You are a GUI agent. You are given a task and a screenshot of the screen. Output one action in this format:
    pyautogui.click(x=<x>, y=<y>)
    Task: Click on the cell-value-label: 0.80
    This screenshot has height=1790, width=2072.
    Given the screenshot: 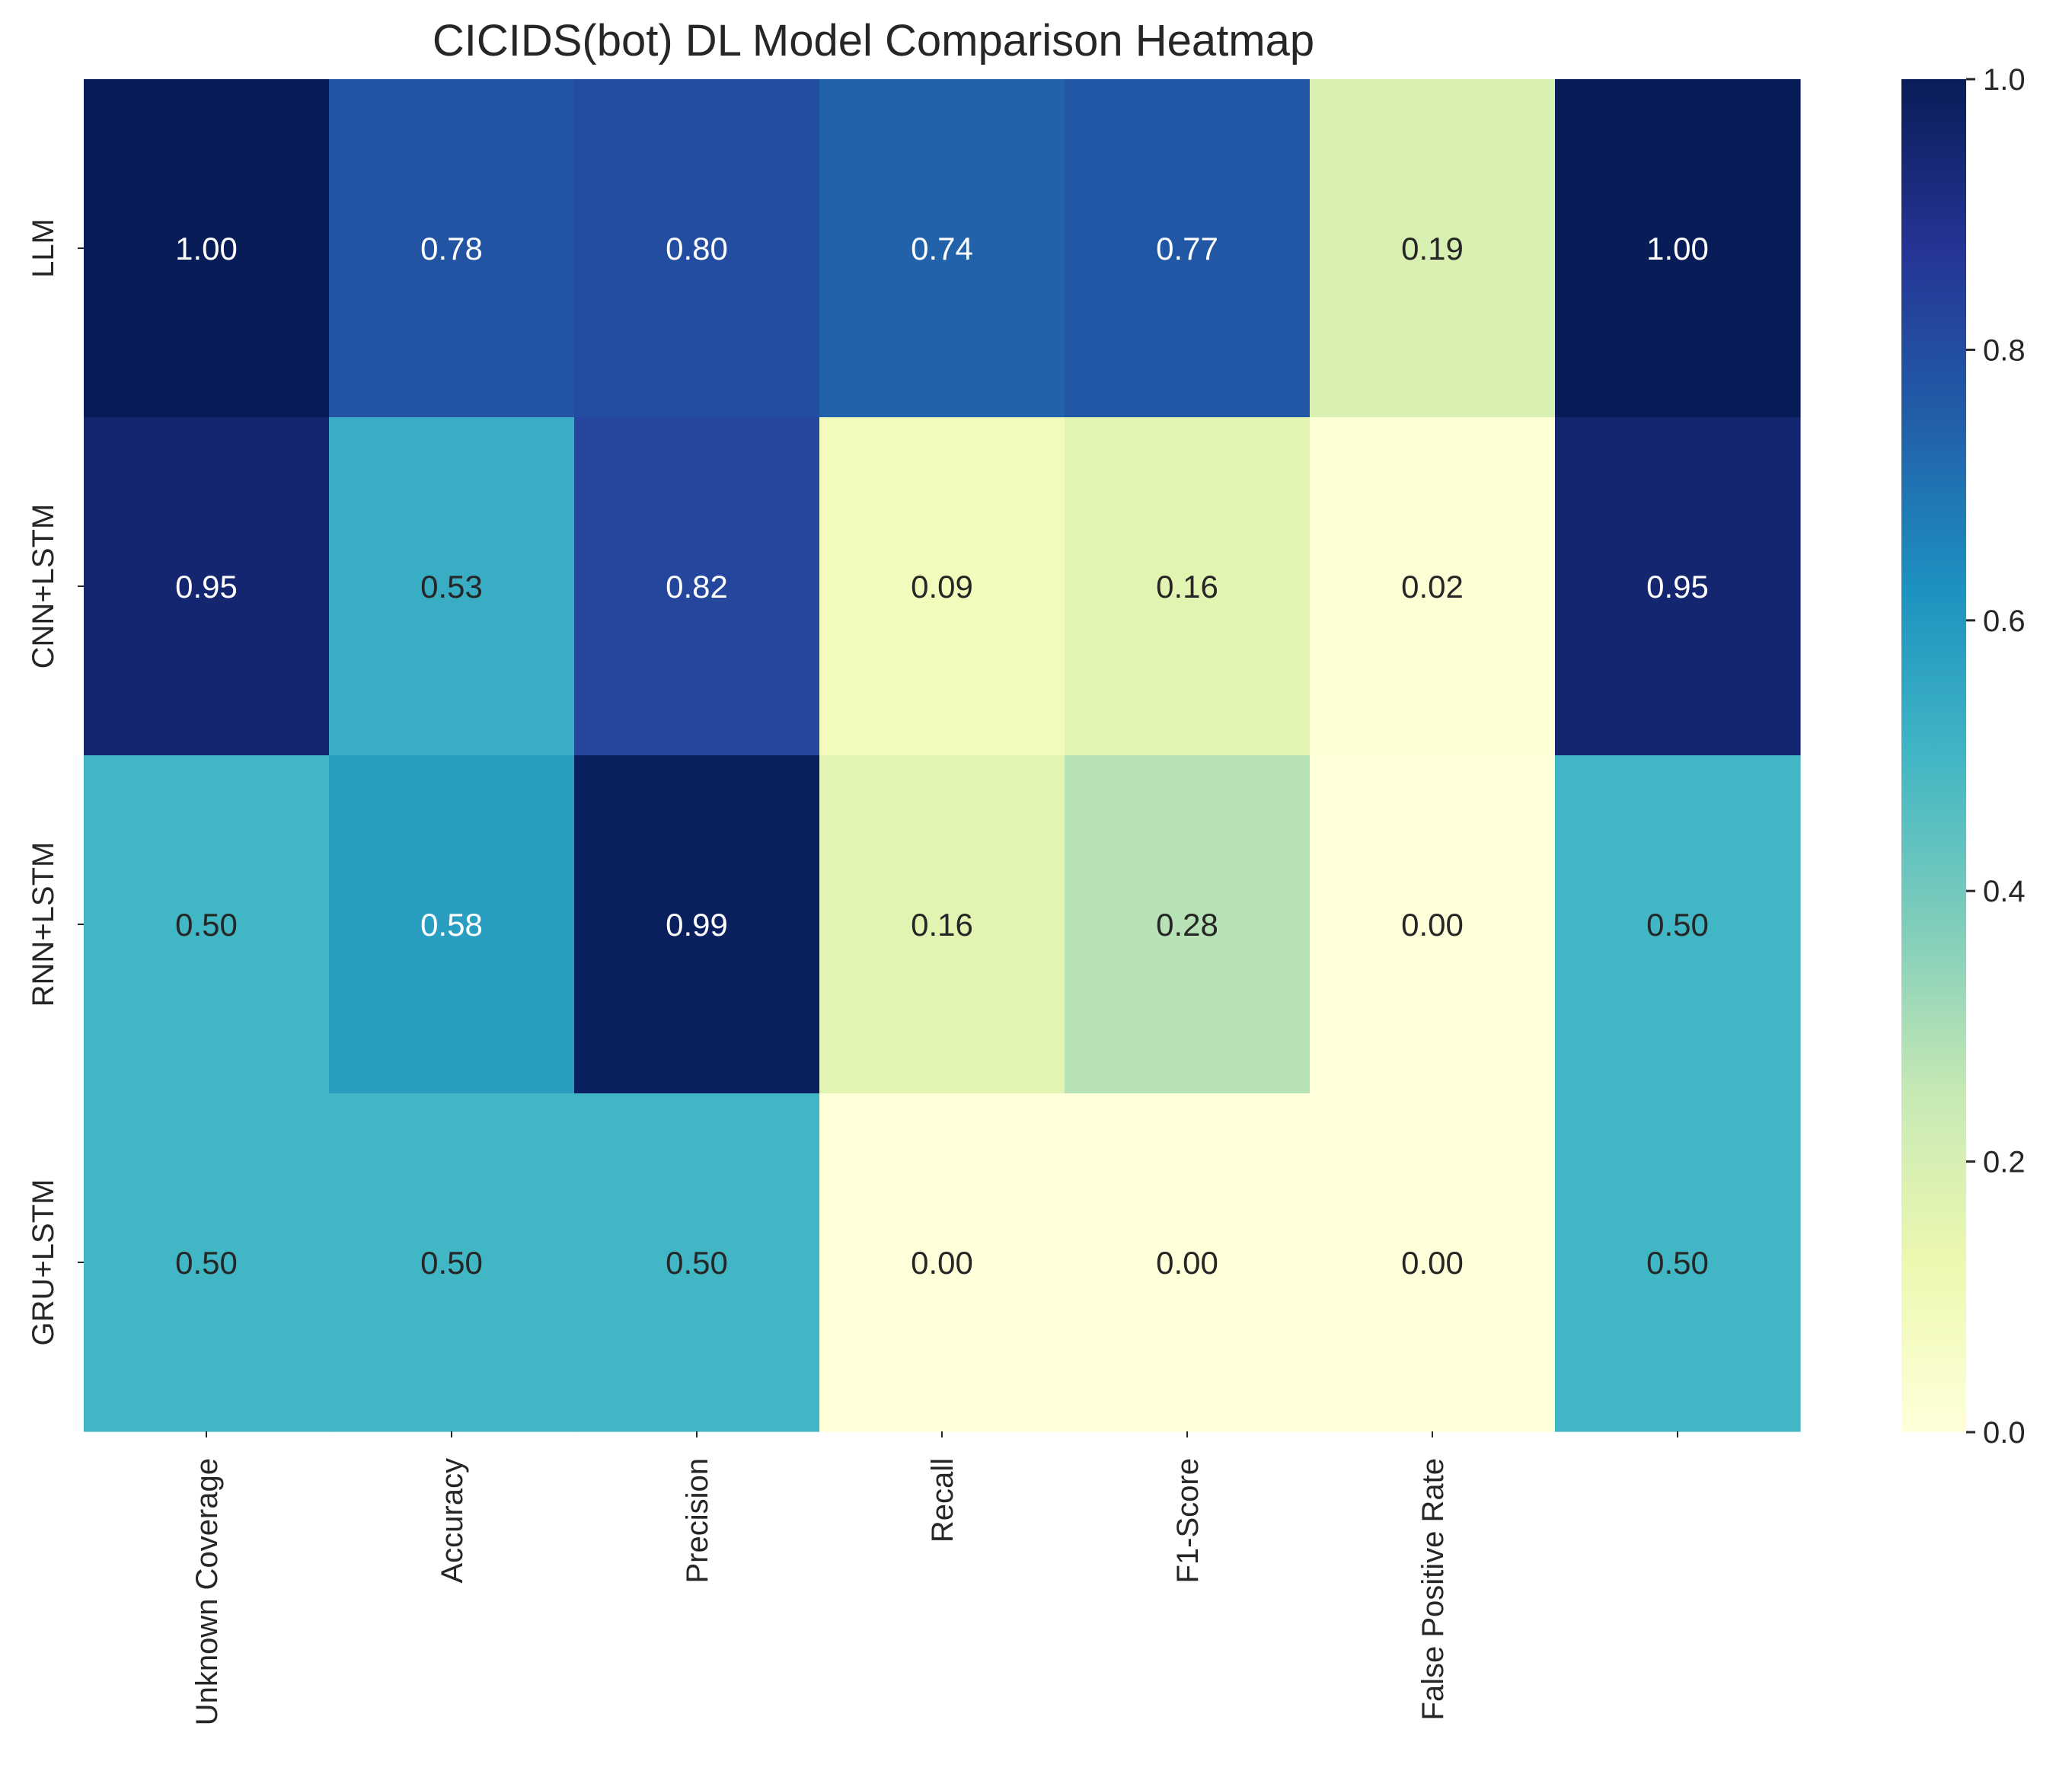 What is the action you would take?
    pyautogui.click(x=697, y=248)
    